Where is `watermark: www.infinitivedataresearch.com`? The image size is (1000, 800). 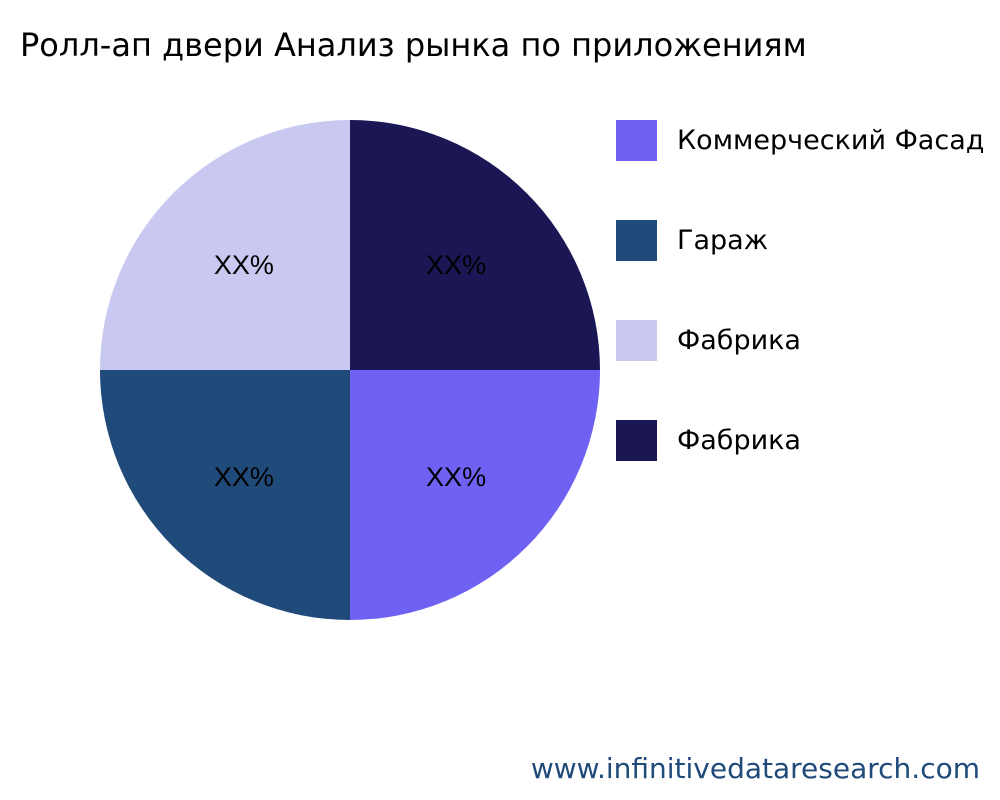 watermark: www.infinitivedataresearch.com is located at coordinates (755, 768).